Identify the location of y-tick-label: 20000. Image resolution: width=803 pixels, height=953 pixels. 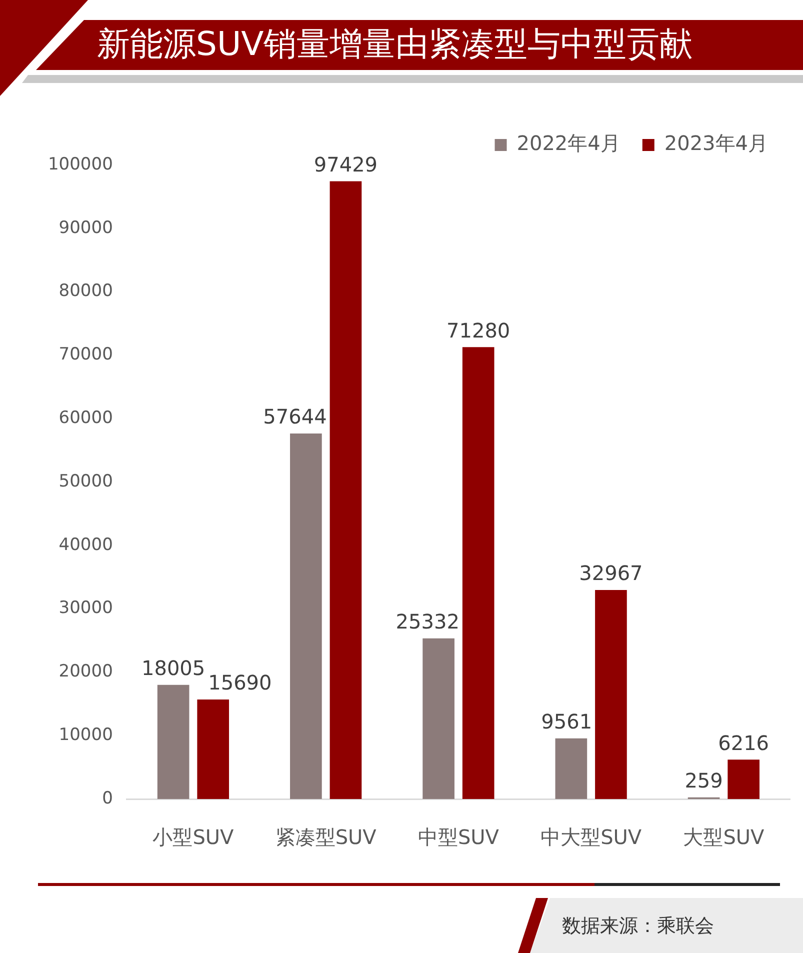
(85, 672).